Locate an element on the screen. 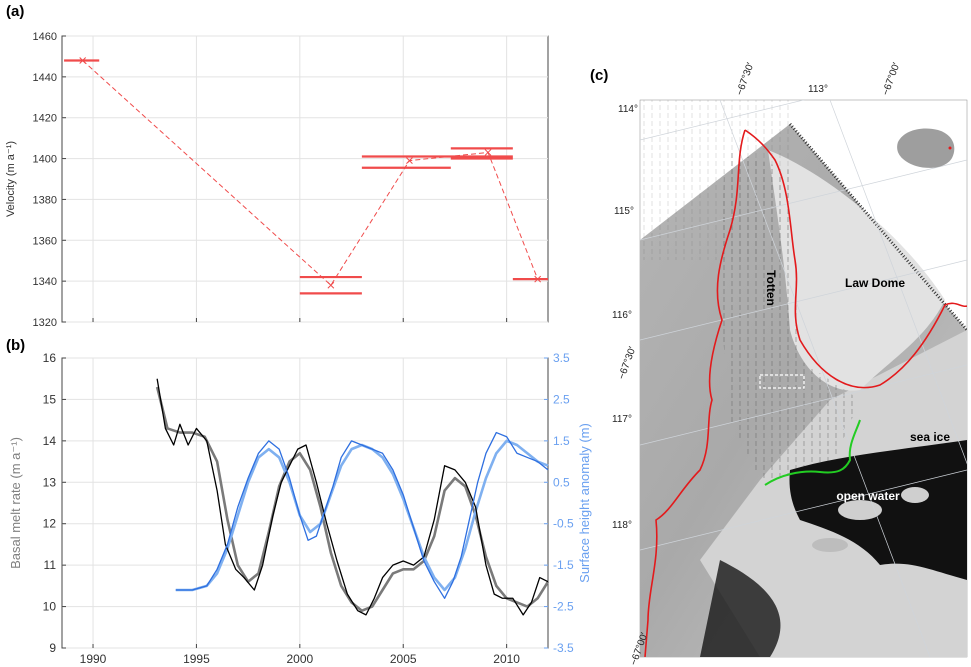  height-y-tick-label: -0.5 is located at coordinates (563, 524).